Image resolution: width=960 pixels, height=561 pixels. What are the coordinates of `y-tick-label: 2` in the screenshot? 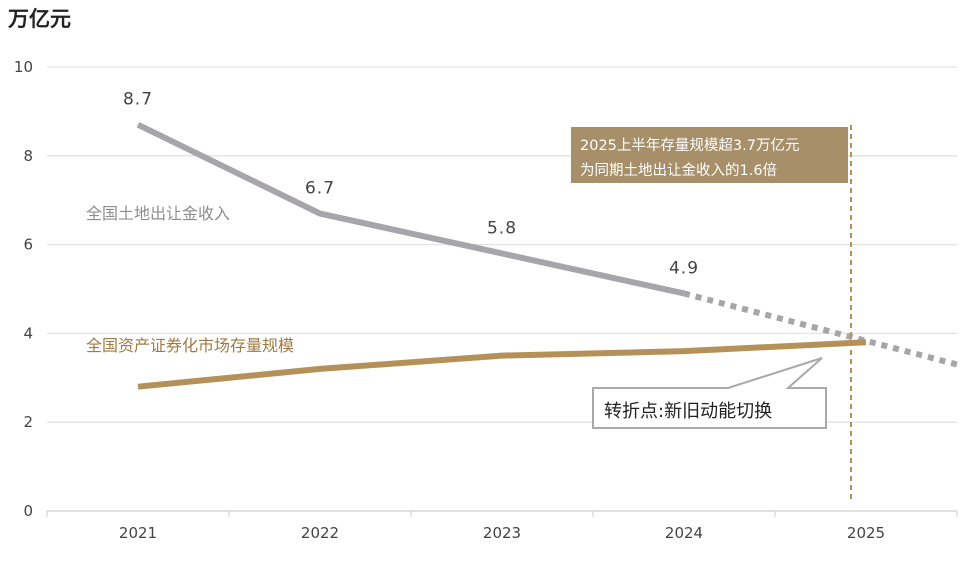 It's located at (28, 422).